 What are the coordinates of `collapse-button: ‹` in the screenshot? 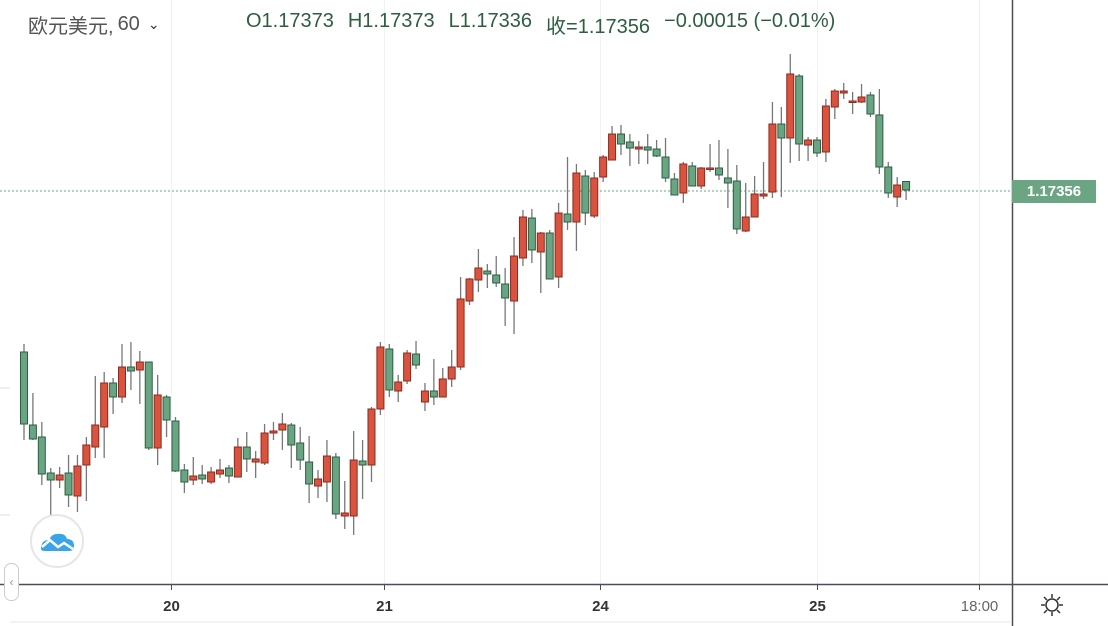 It's located at (11, 582).